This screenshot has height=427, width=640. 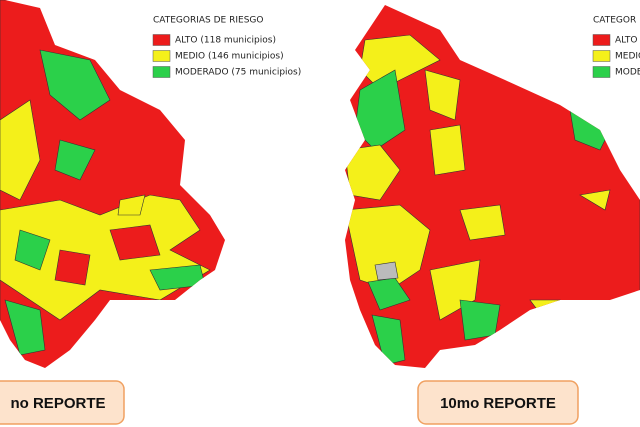 I want to click on legend-title: CATEGOR, so click(x=614, y=21).